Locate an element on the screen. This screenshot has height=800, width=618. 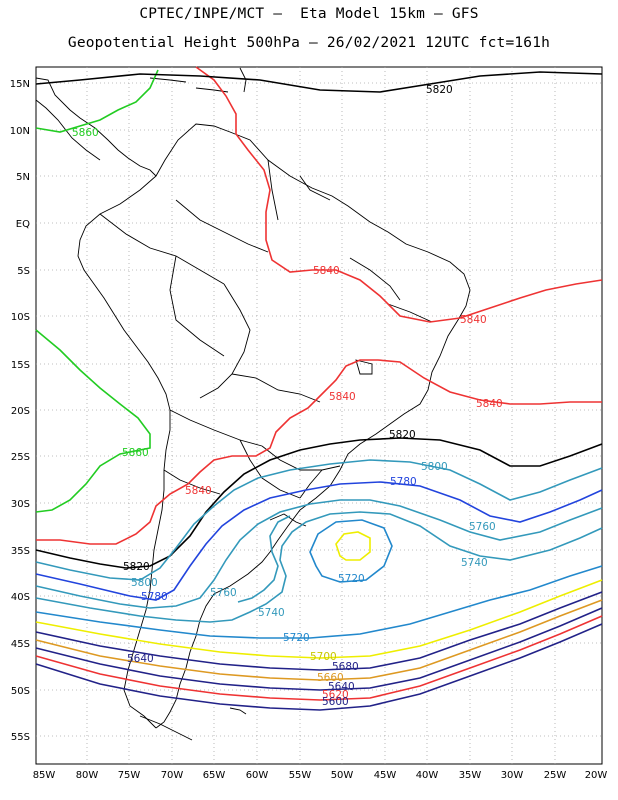
lon-label: 40W is located at coordinates (427, 775).